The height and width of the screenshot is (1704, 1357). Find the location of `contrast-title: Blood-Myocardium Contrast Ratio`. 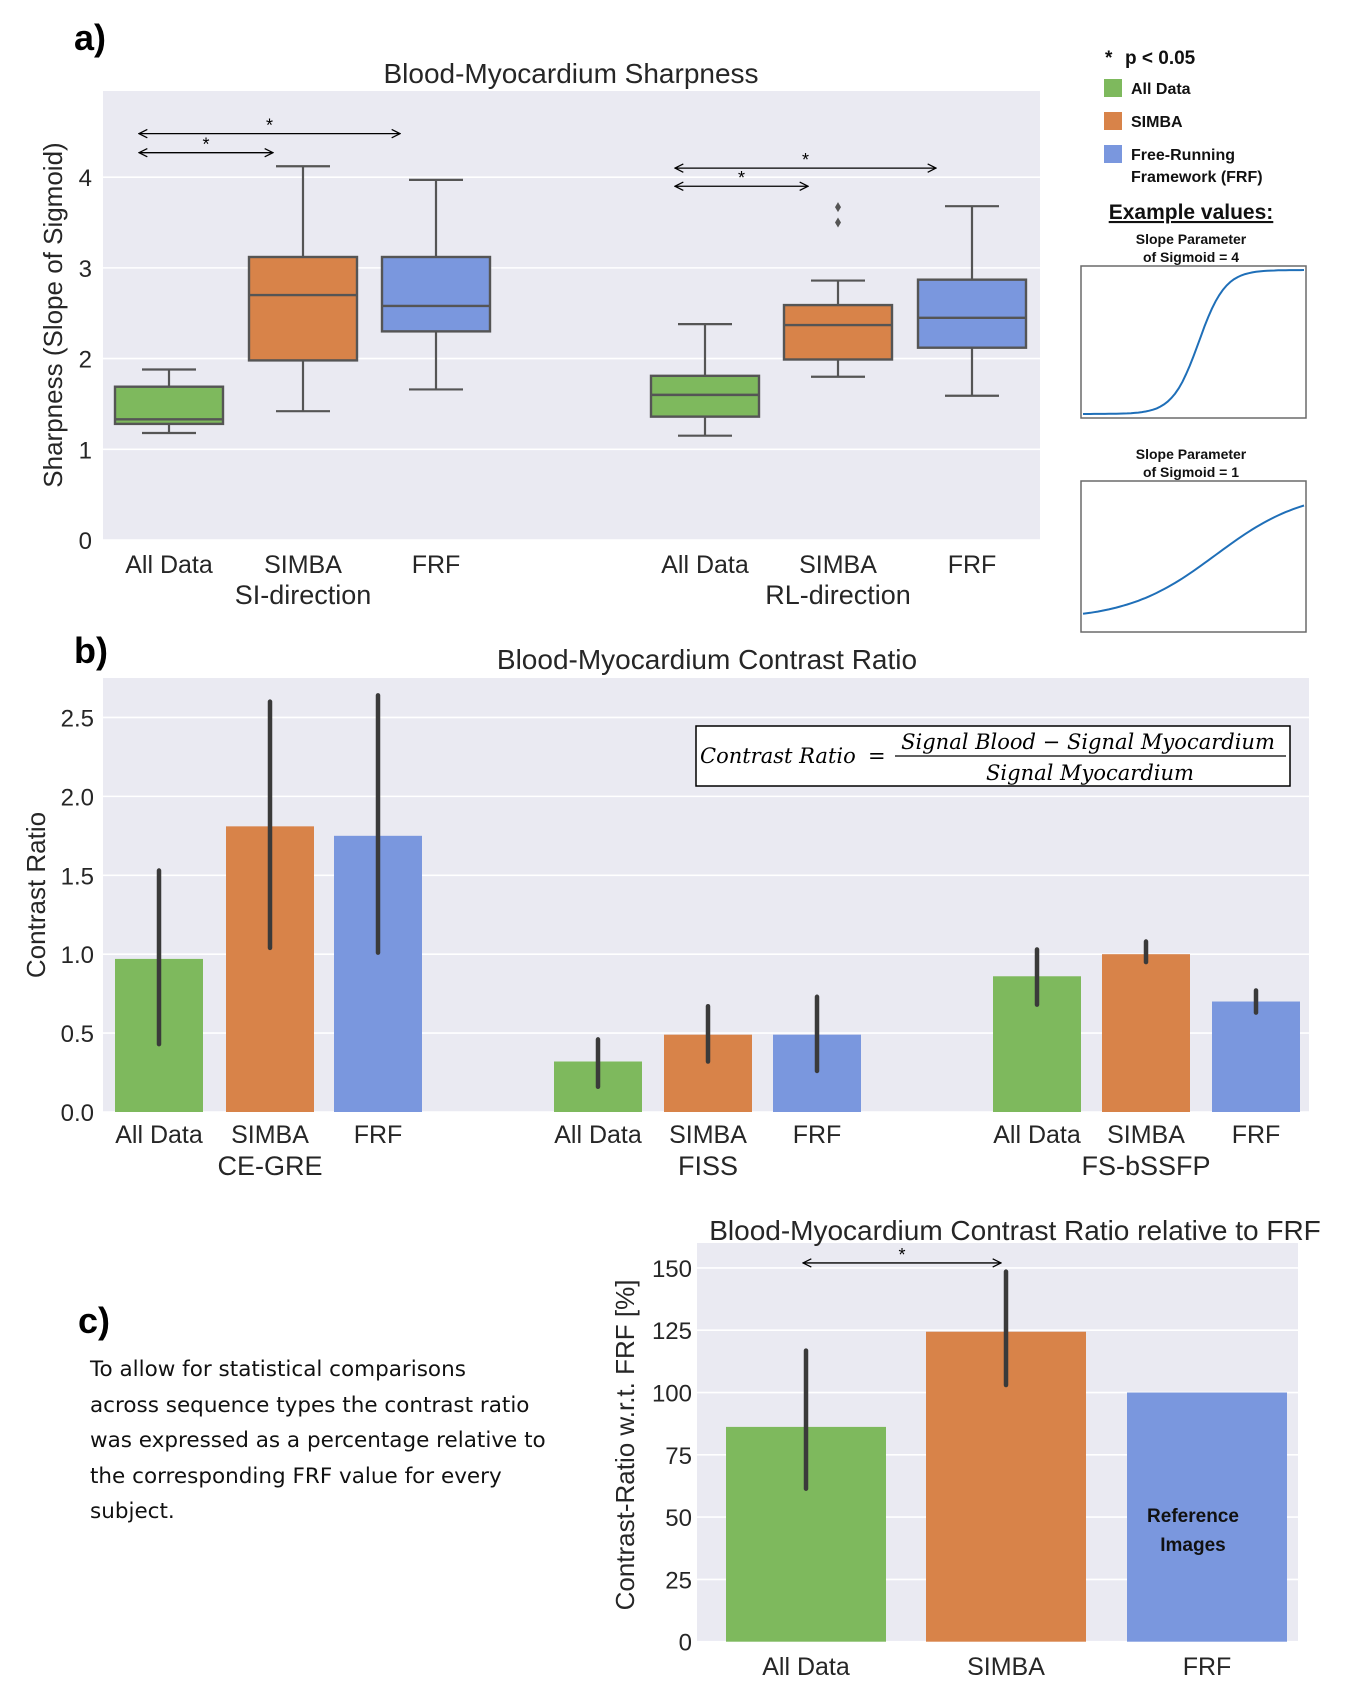

contrast-title: Blood-Myocardium Contrast Ratio is located at coordinates (707, 659).